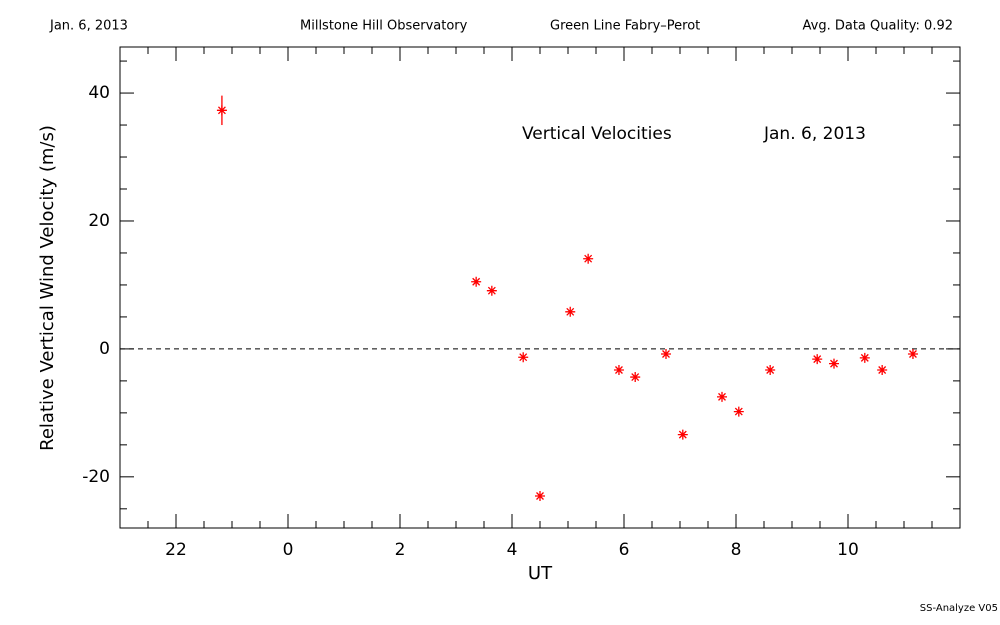 The image size is (1000, 625). What do you see at coordinates (878, 26) in the screenshot?
I see `header-quality: Avg. Data Quality: 0.92` at bounding box center [878, 26].